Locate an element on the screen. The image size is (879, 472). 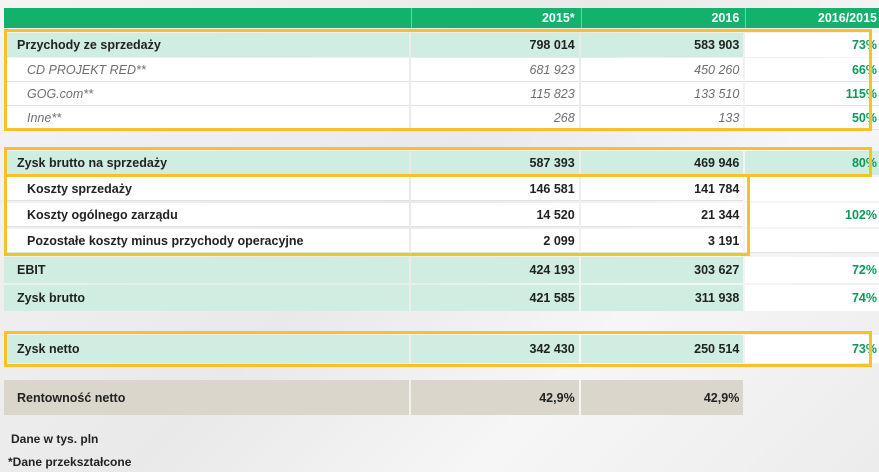
value-2016: 450 260 is located at coordinates (662, 70).